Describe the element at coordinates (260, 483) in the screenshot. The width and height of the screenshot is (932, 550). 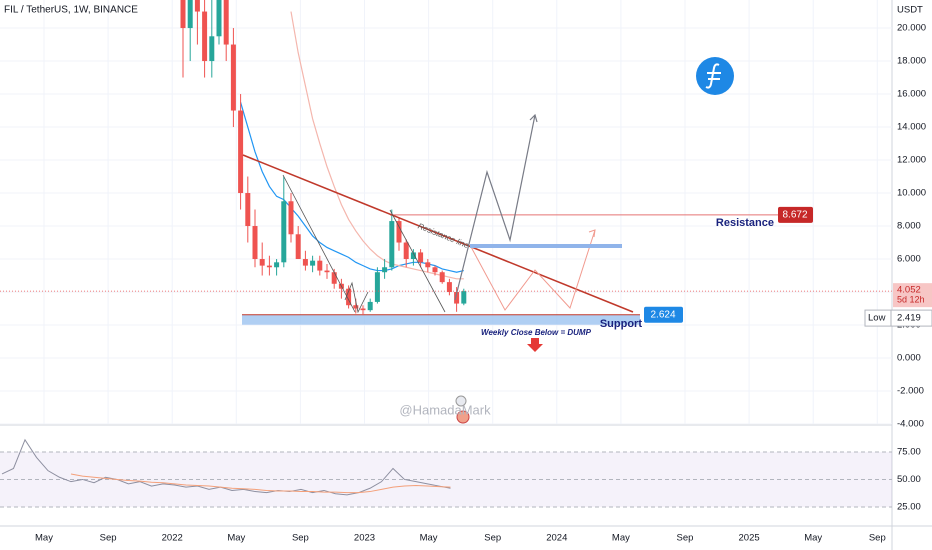
I see `rsi-ma-line` at that location.